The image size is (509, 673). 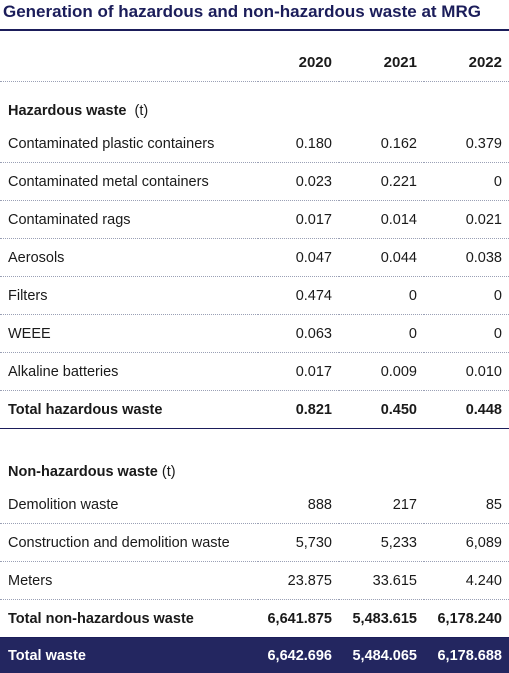 What do you see at coordinates (466, 581) in the screenshot?
I see `cell-value: 4.240` at bounding box center [466, 581].